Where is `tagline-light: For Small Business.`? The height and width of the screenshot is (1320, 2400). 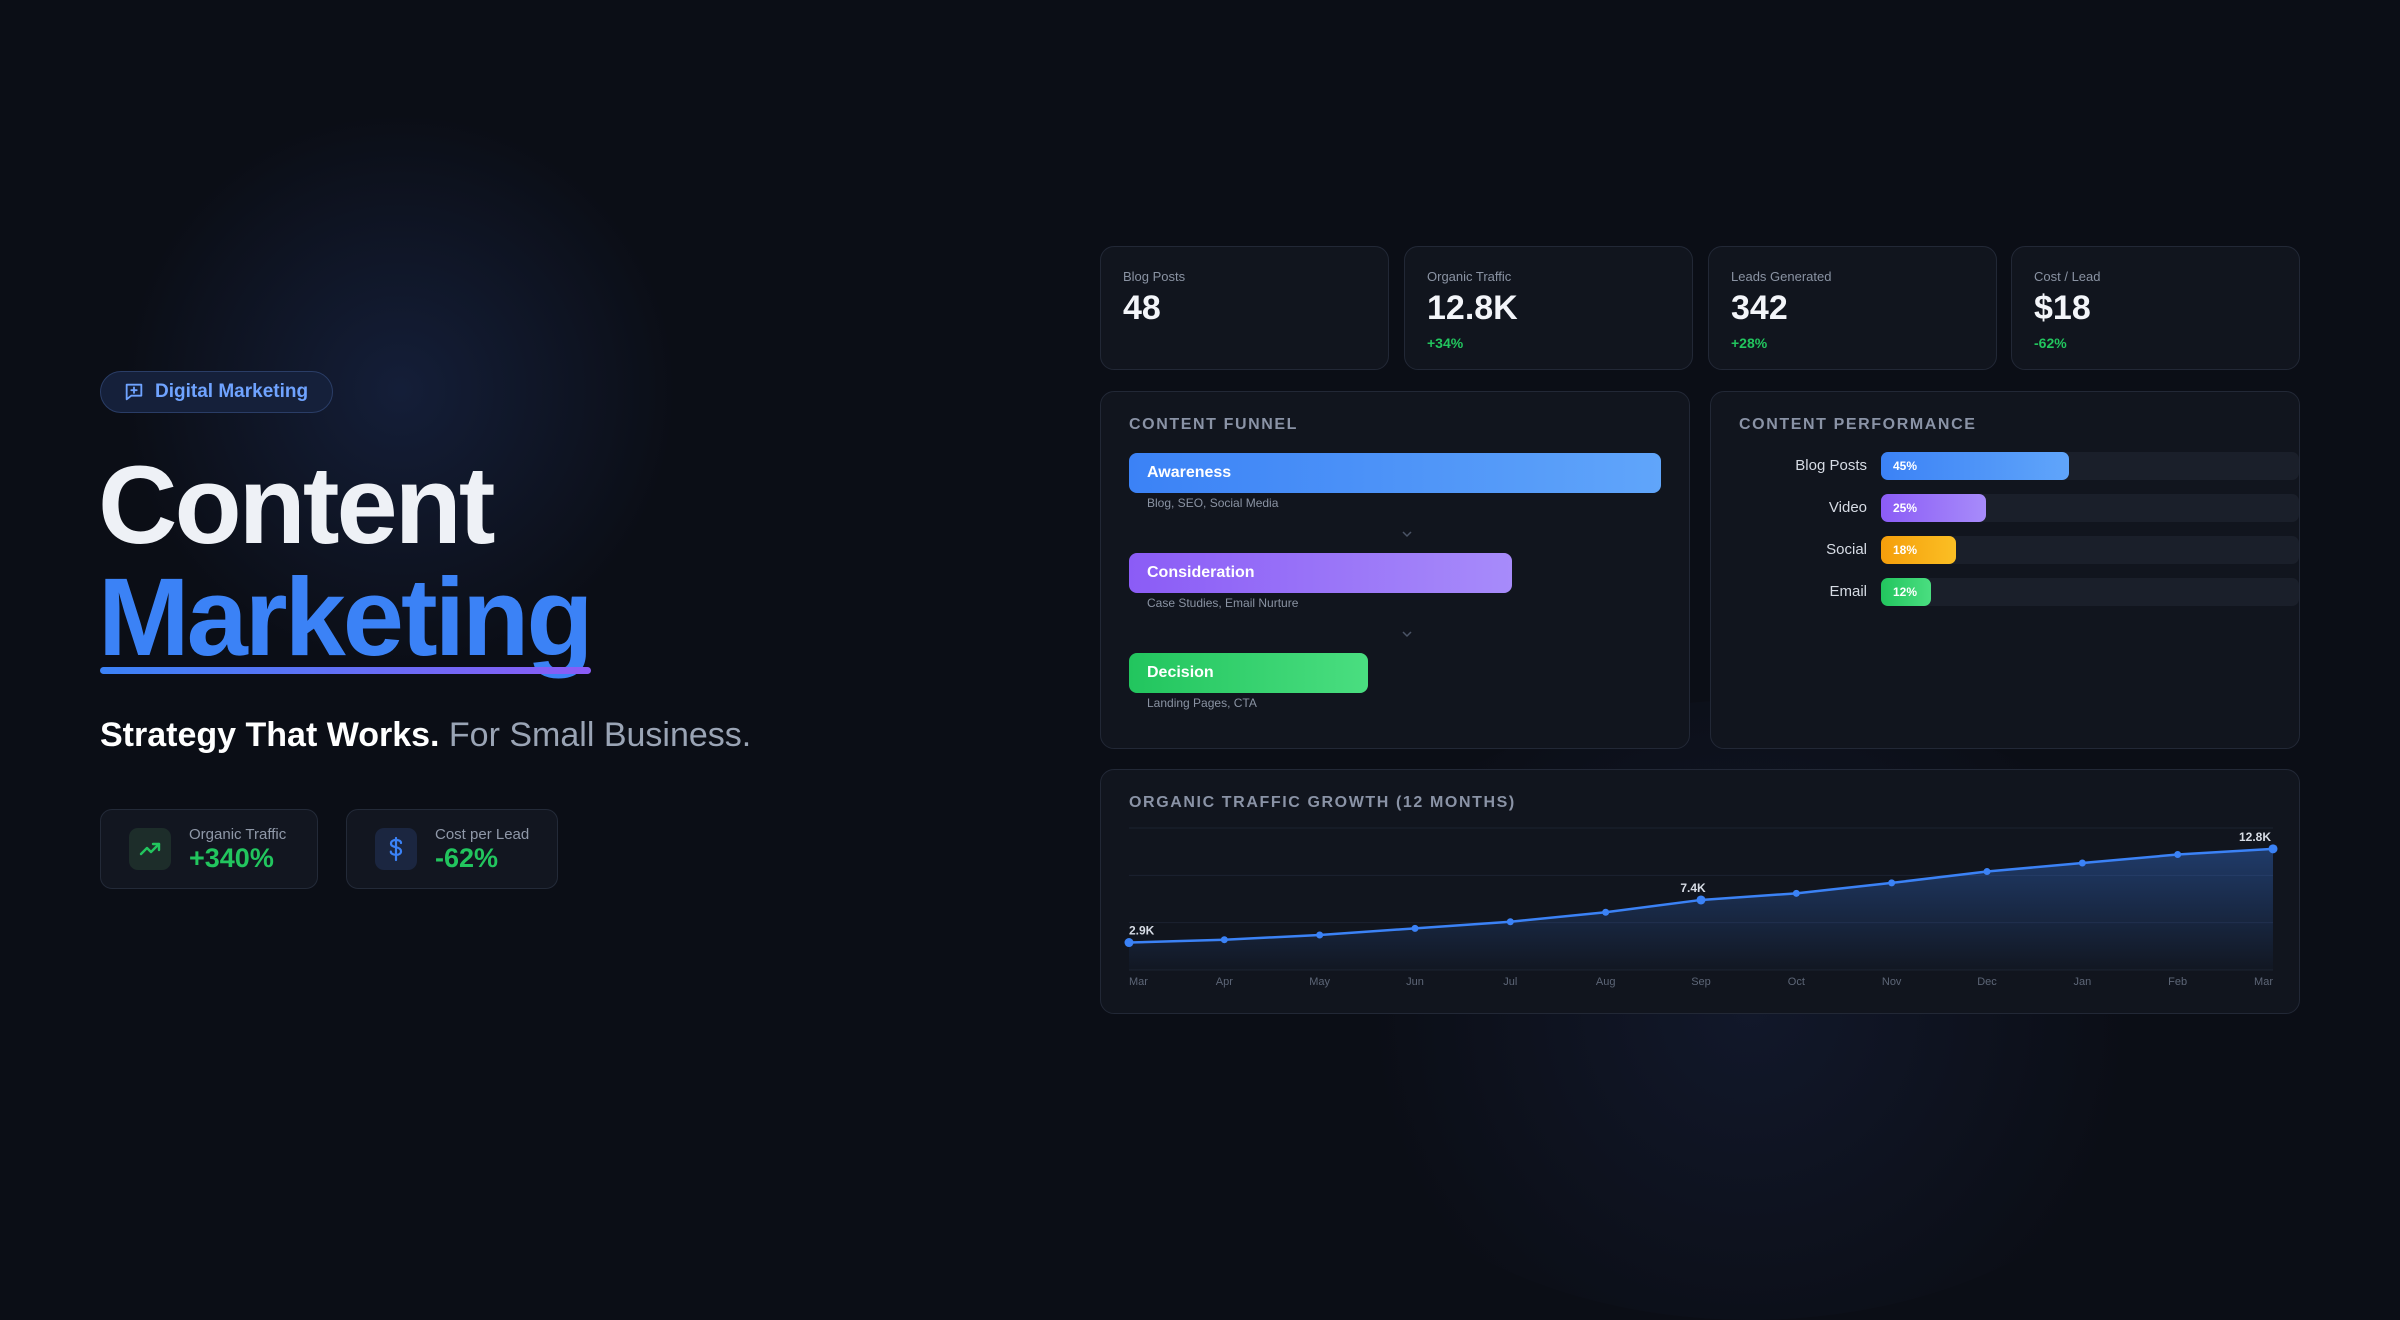
tagline-light: For Small Business. is located at coordinates (600, 735).